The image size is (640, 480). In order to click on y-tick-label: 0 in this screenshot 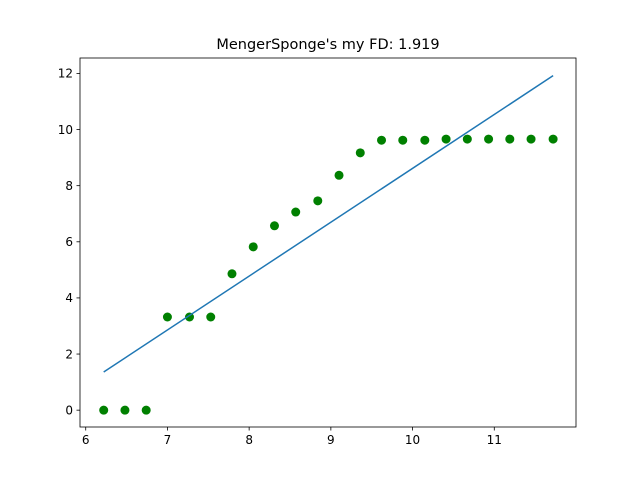, I will do `click(69, 410)`.